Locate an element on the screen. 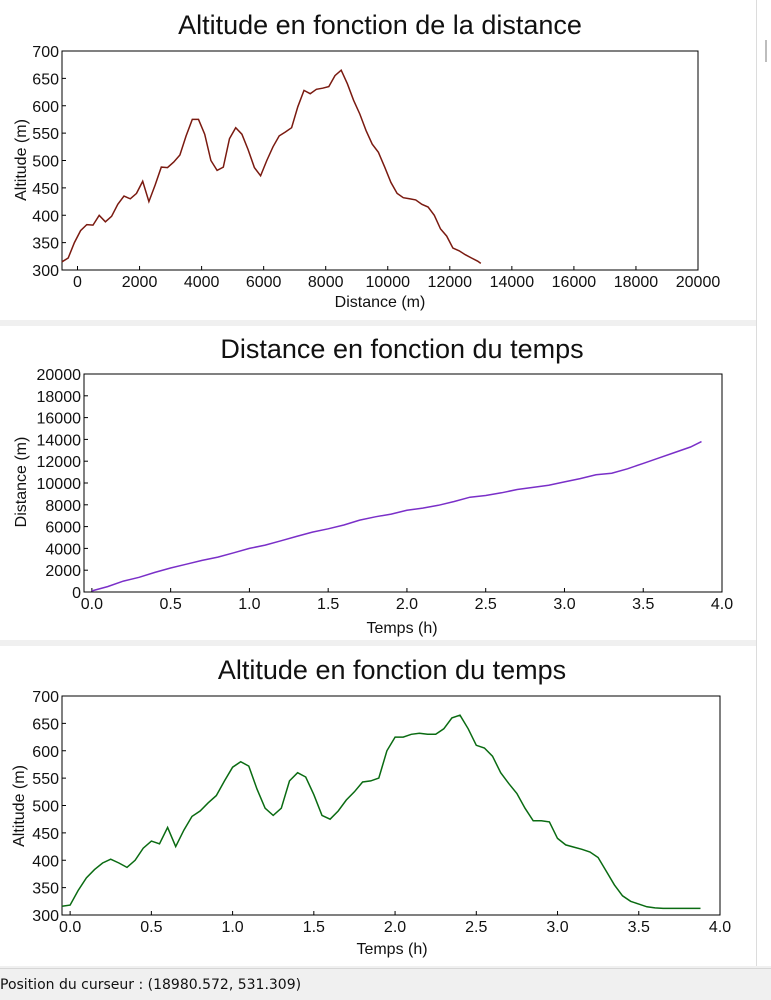 Image resolution: width=771 pixels, height=1000 pixels. x-tick-label: 4000 is located at coordinates (202, 282).